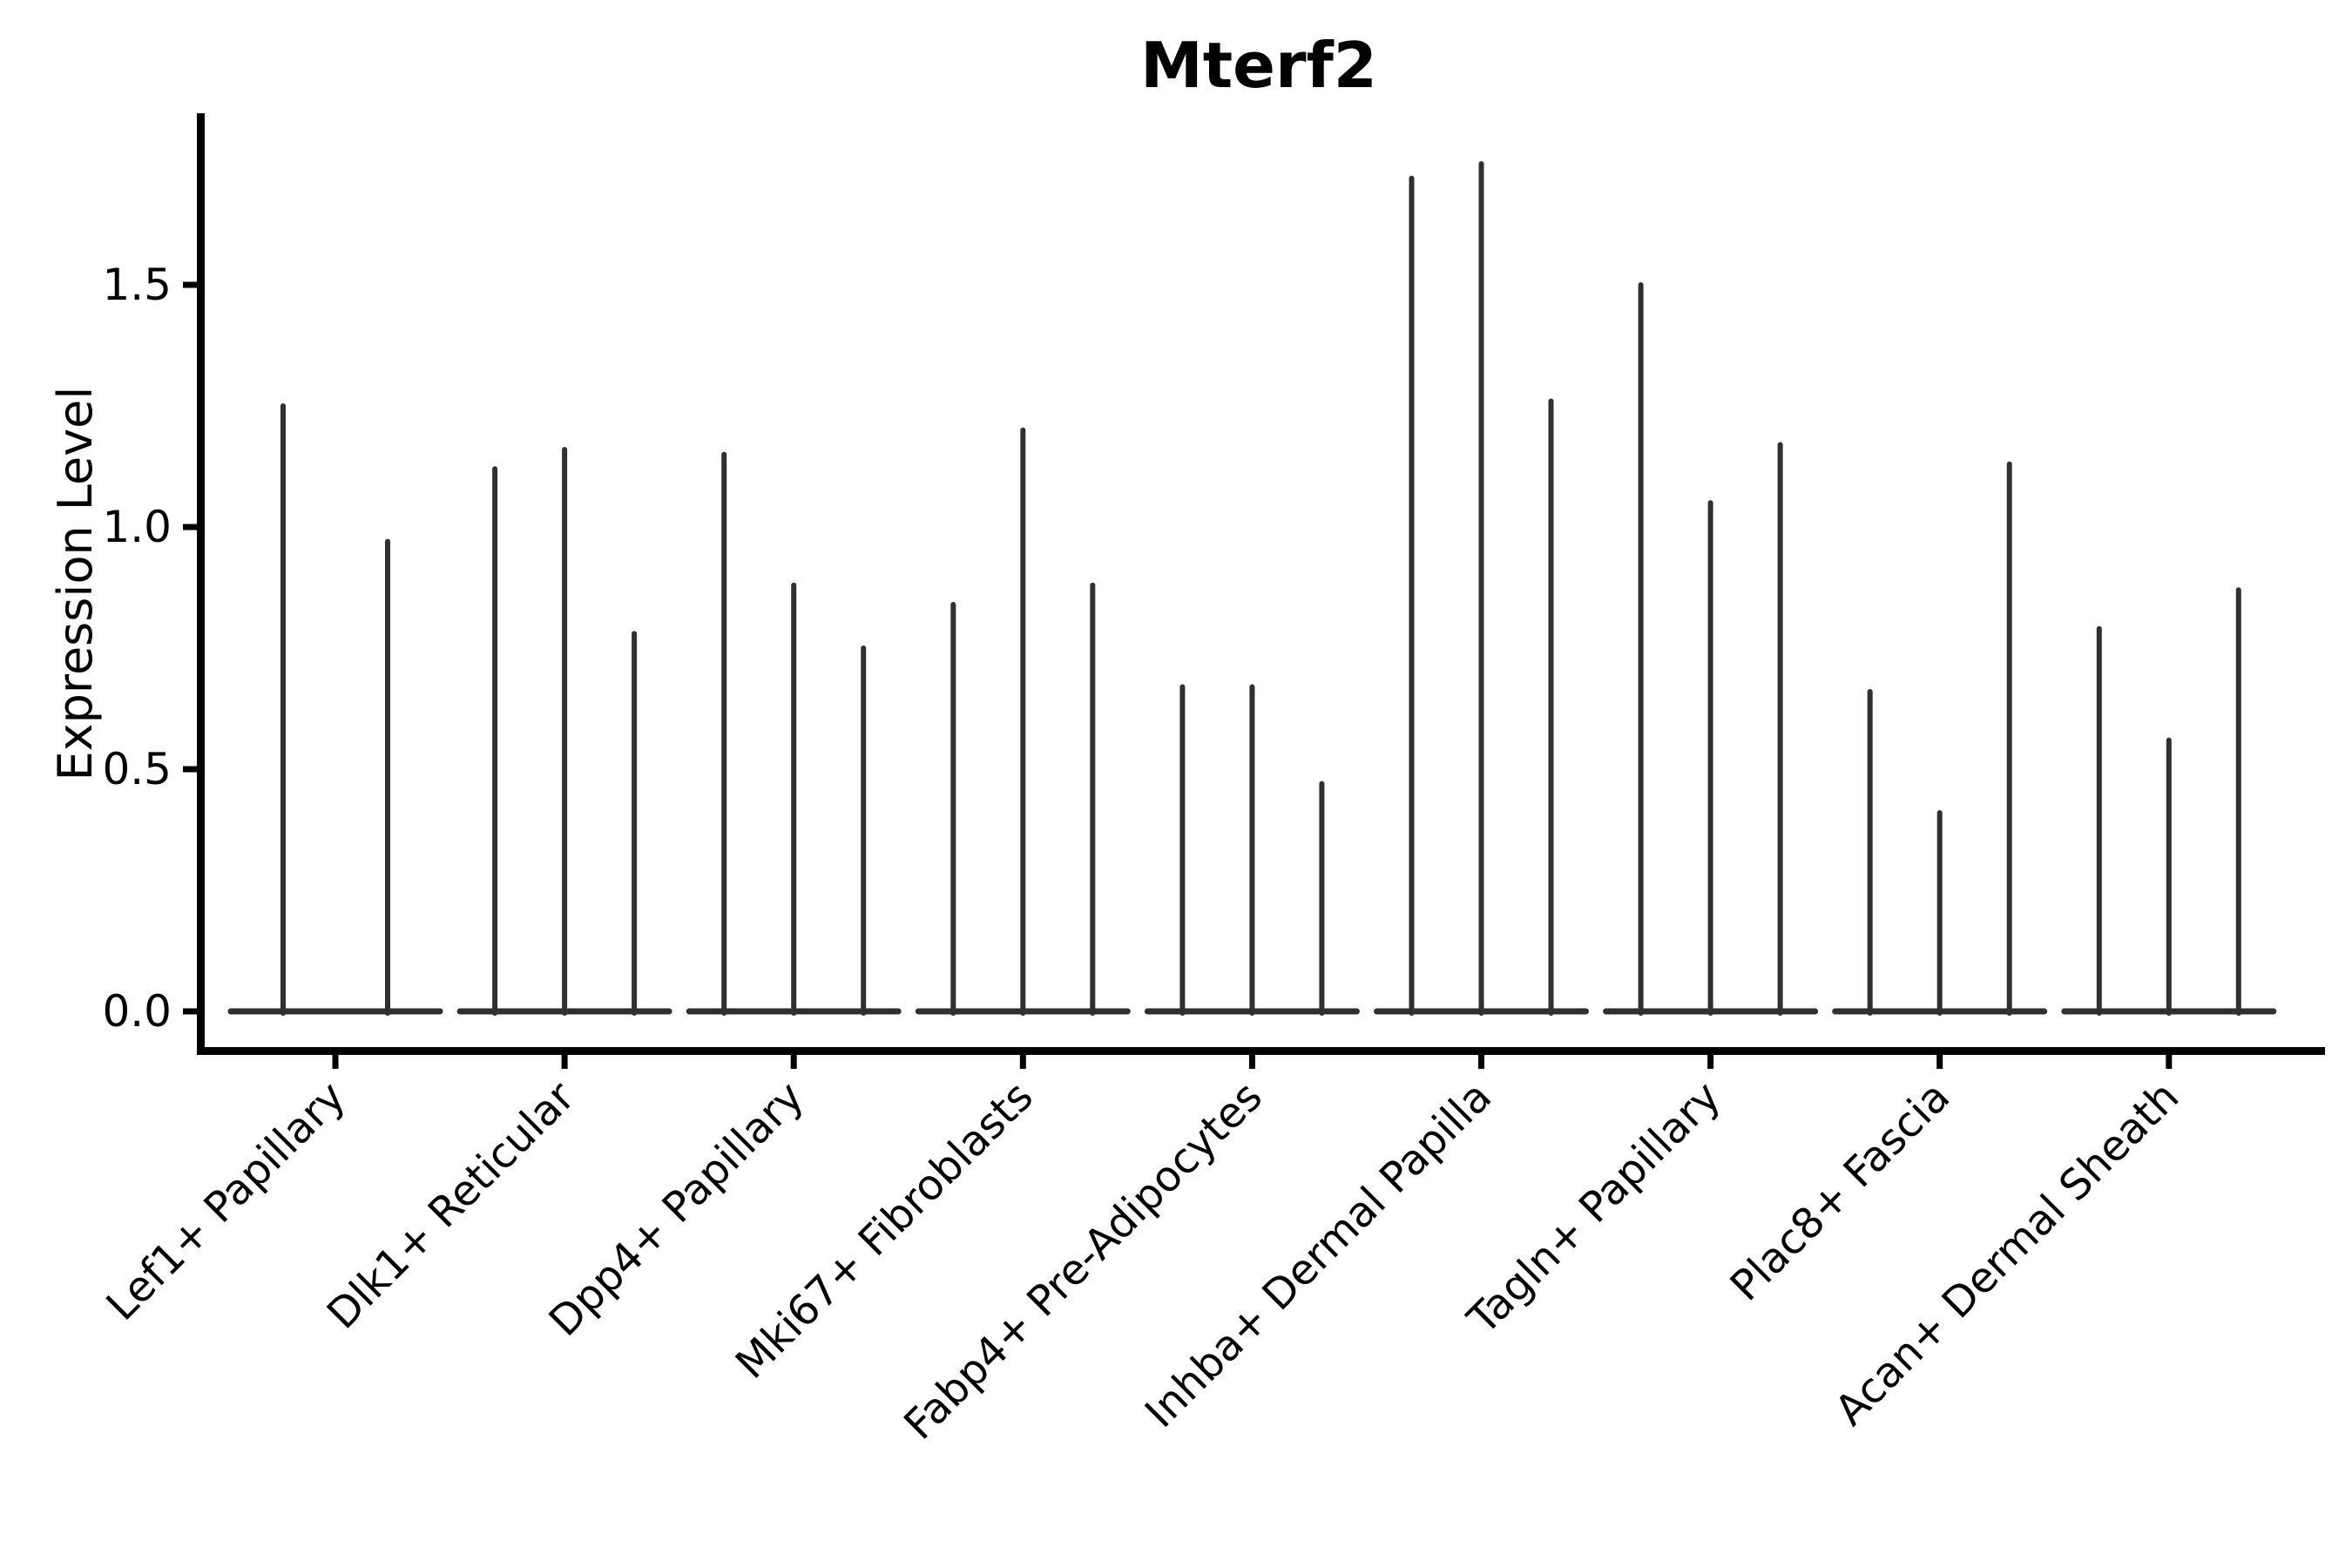 The height and width of the screenshot is (1568, 2352). Describe the element at coordinates (137, 1012) in the screenshot. I see `y-tick-label: 0.0` at that location.